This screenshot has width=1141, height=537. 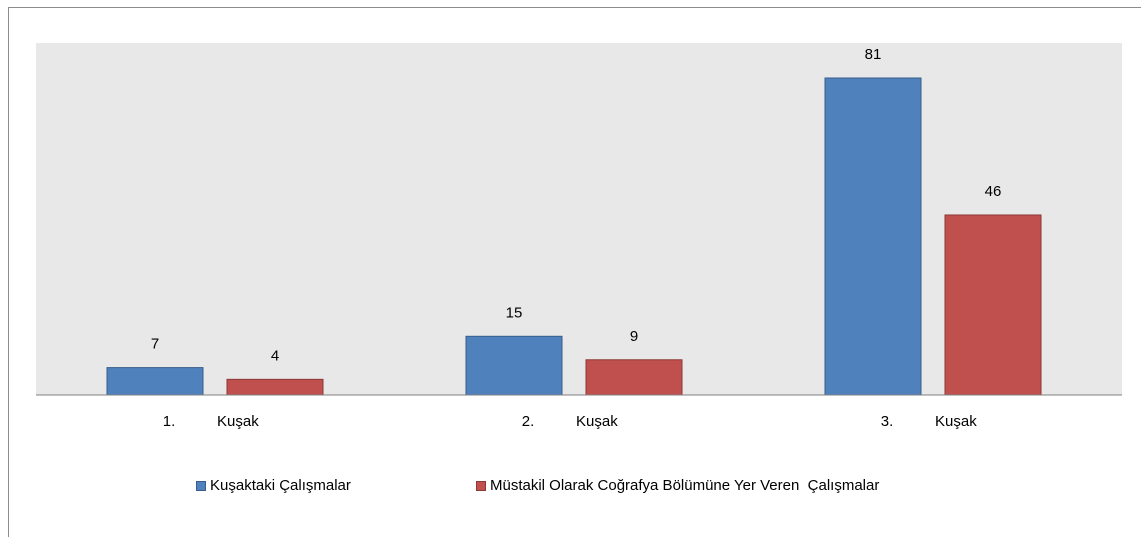 I want to click on x-tick-label-3: Kuşak, so click(x=956, y=421).